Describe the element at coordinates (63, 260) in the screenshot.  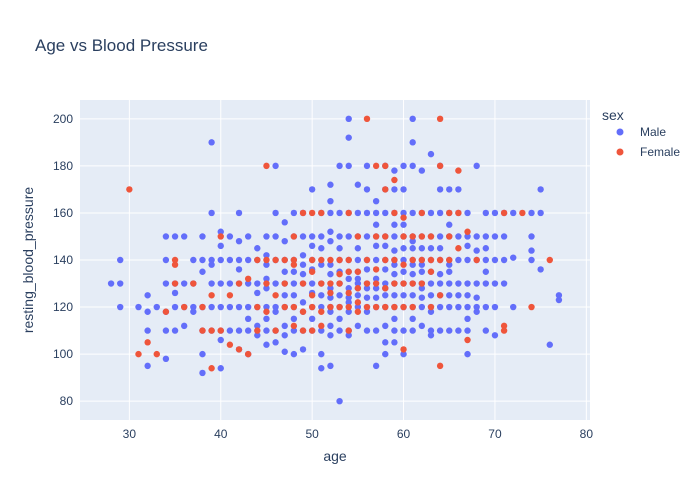
I see `y-tick-label: 140` at that location.